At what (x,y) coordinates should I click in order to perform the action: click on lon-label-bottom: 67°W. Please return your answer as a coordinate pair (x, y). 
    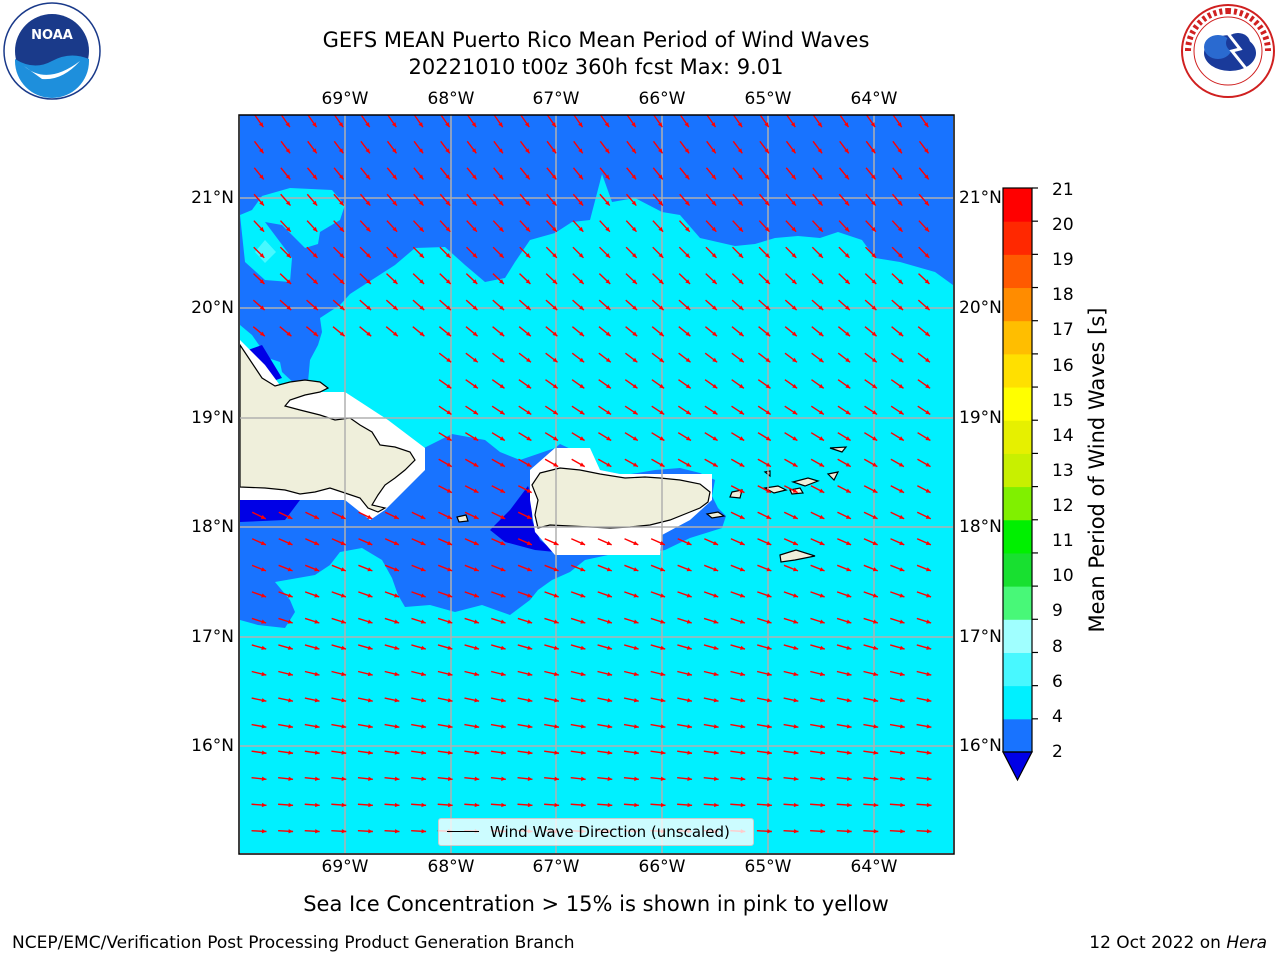
    Looking at the image, I should click on (556, 867).